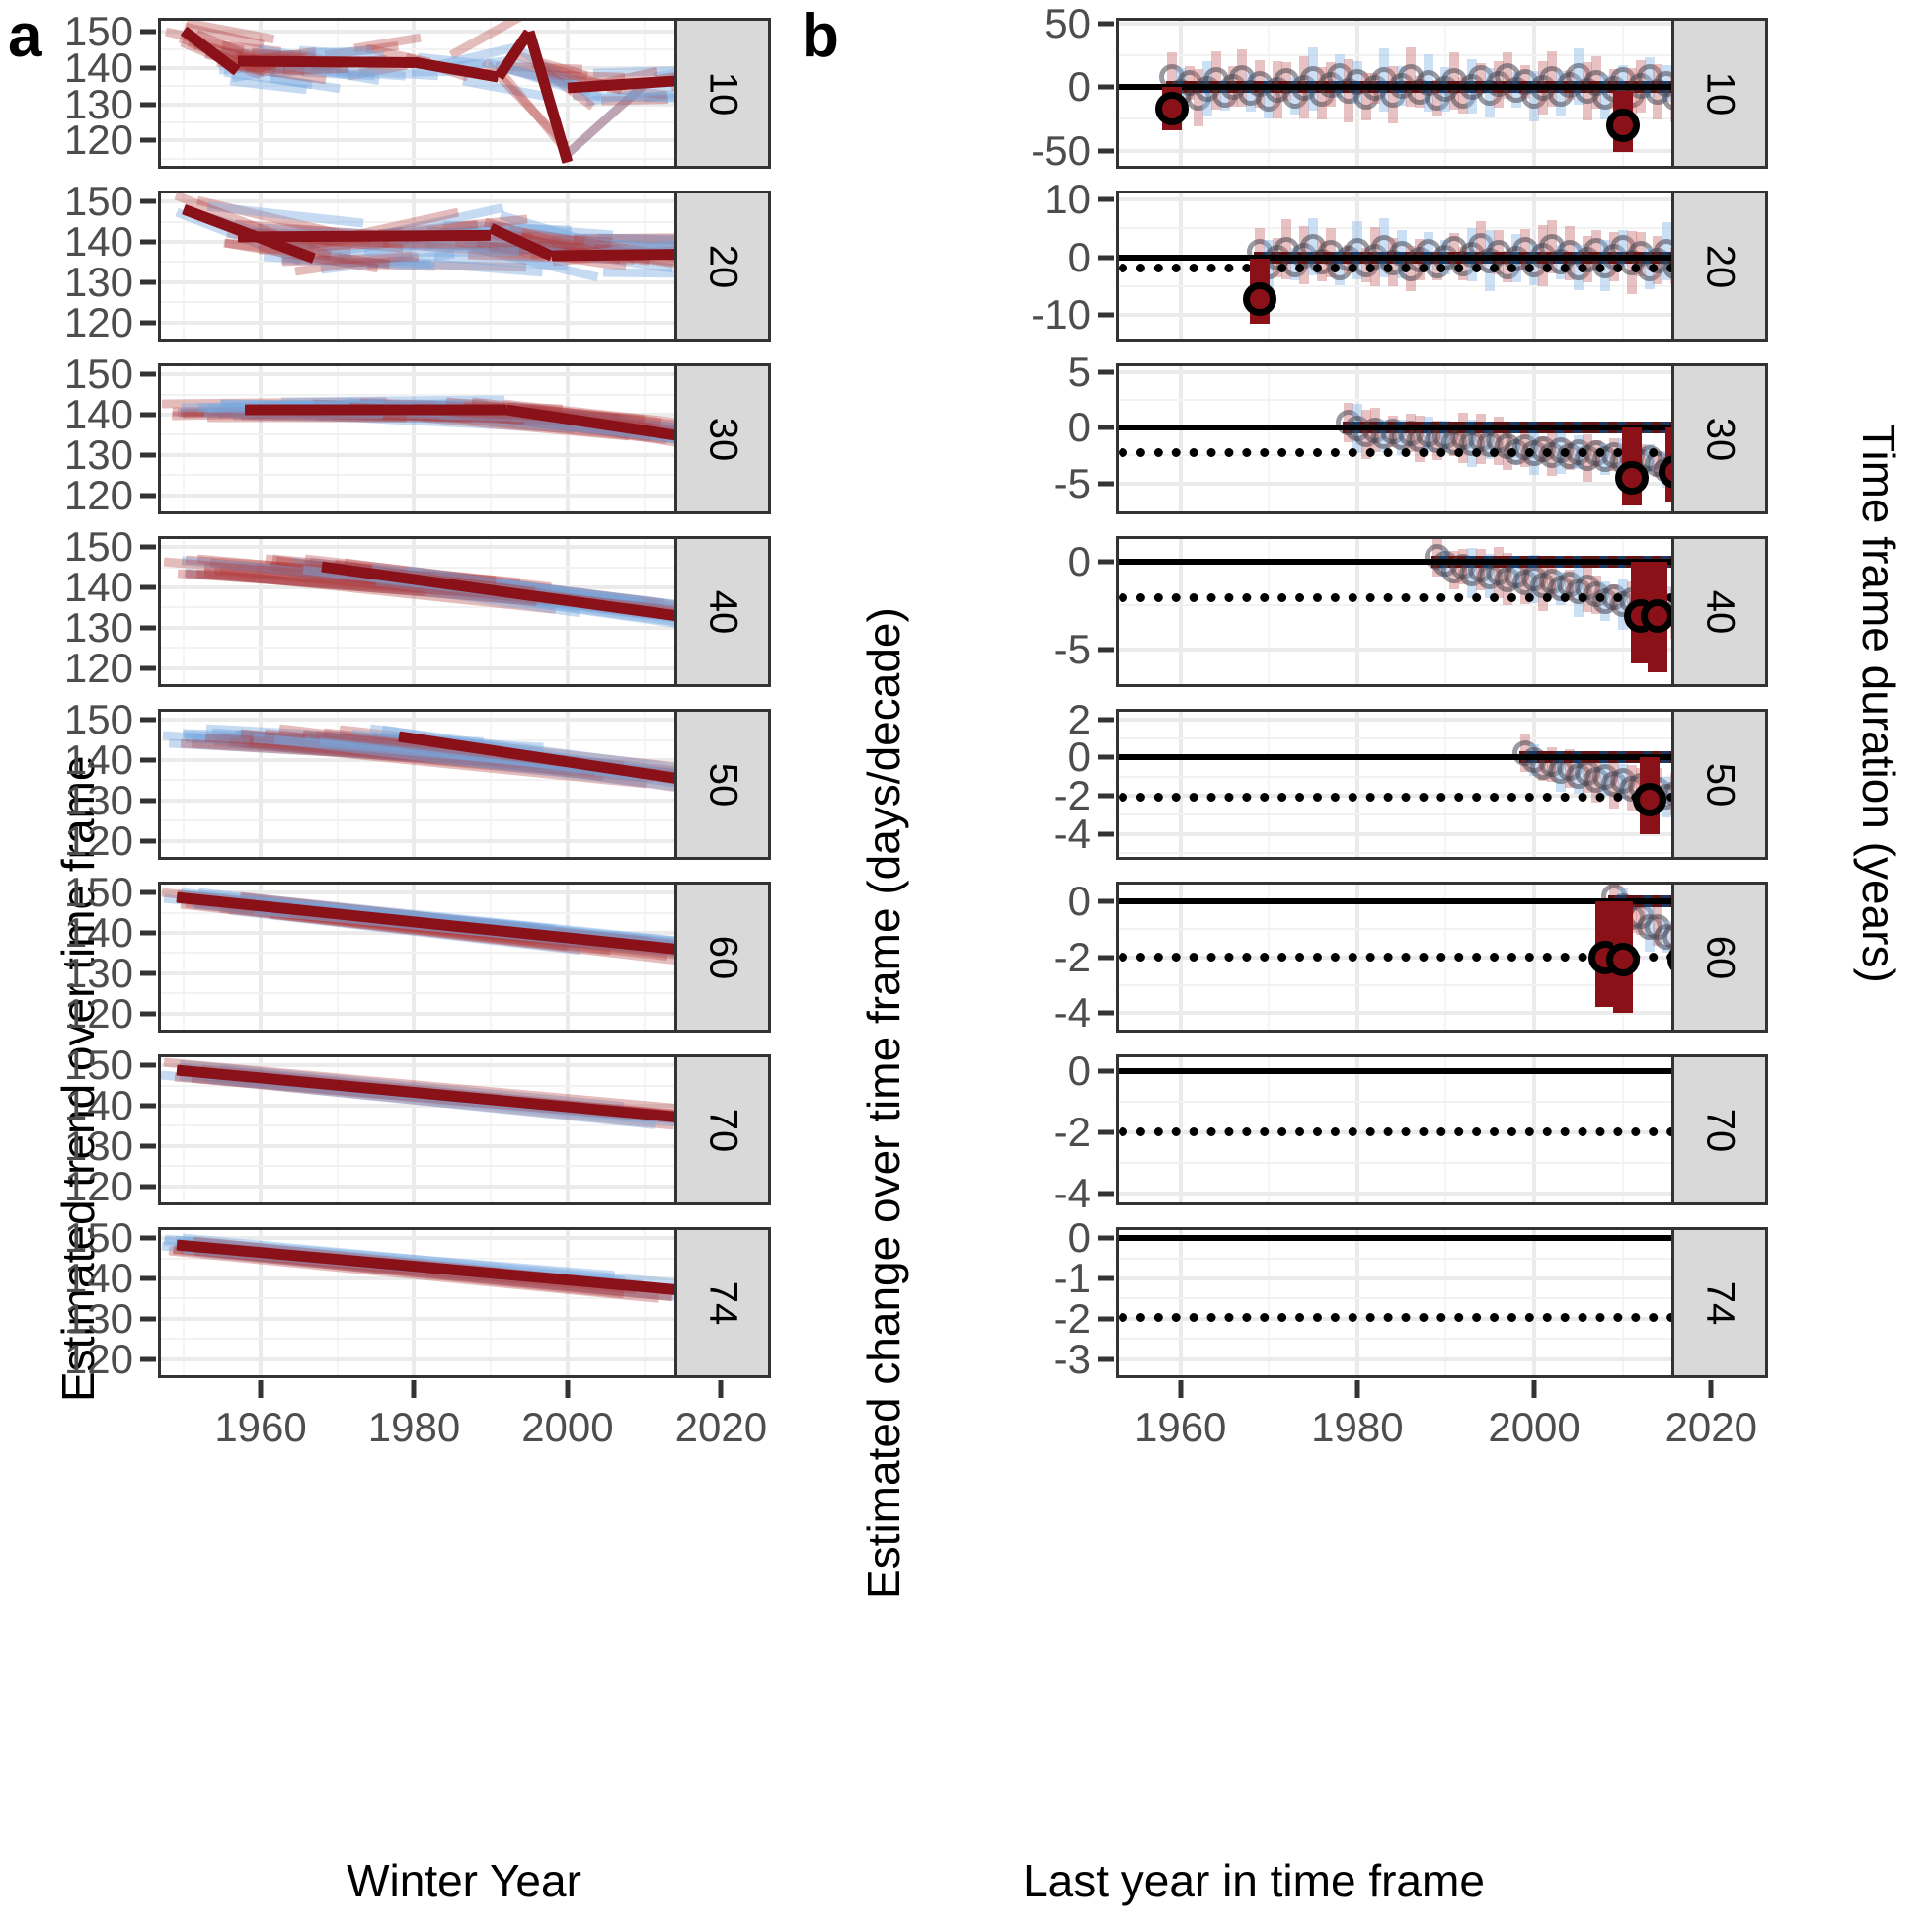 Image resolution: width=1932 pixels, height=1931 pixels. I want to click on y-tick-label: -3, so click(1072, 1359).